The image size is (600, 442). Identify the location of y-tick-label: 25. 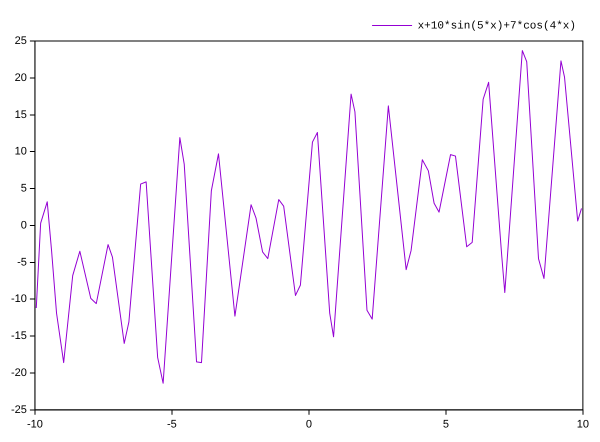
(20, 41).